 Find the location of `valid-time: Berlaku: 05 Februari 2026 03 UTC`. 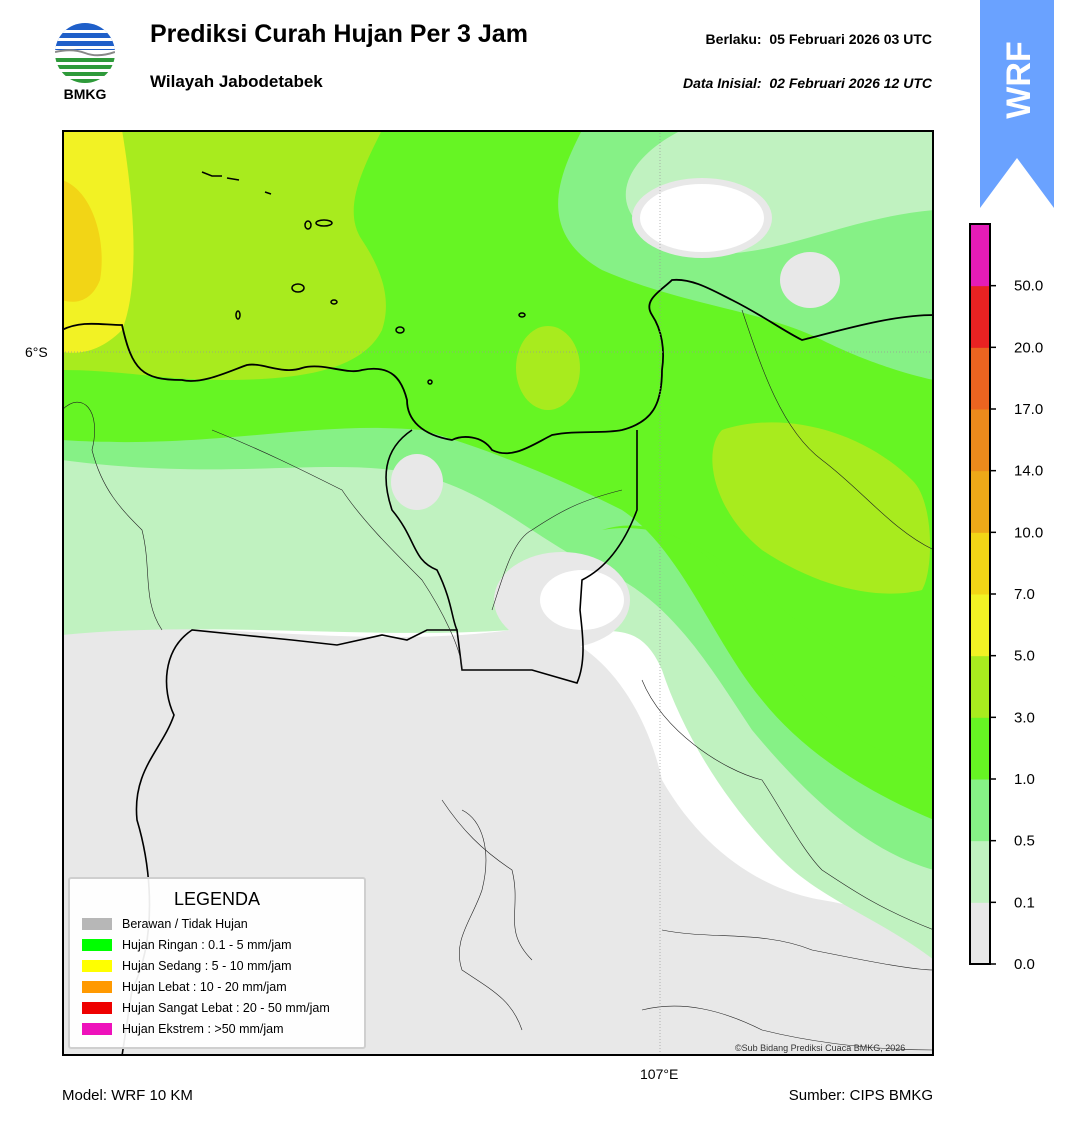

valid-time: Berlaku: 05 Februari 2026 03 UTC is located at coordinates (819, 39).